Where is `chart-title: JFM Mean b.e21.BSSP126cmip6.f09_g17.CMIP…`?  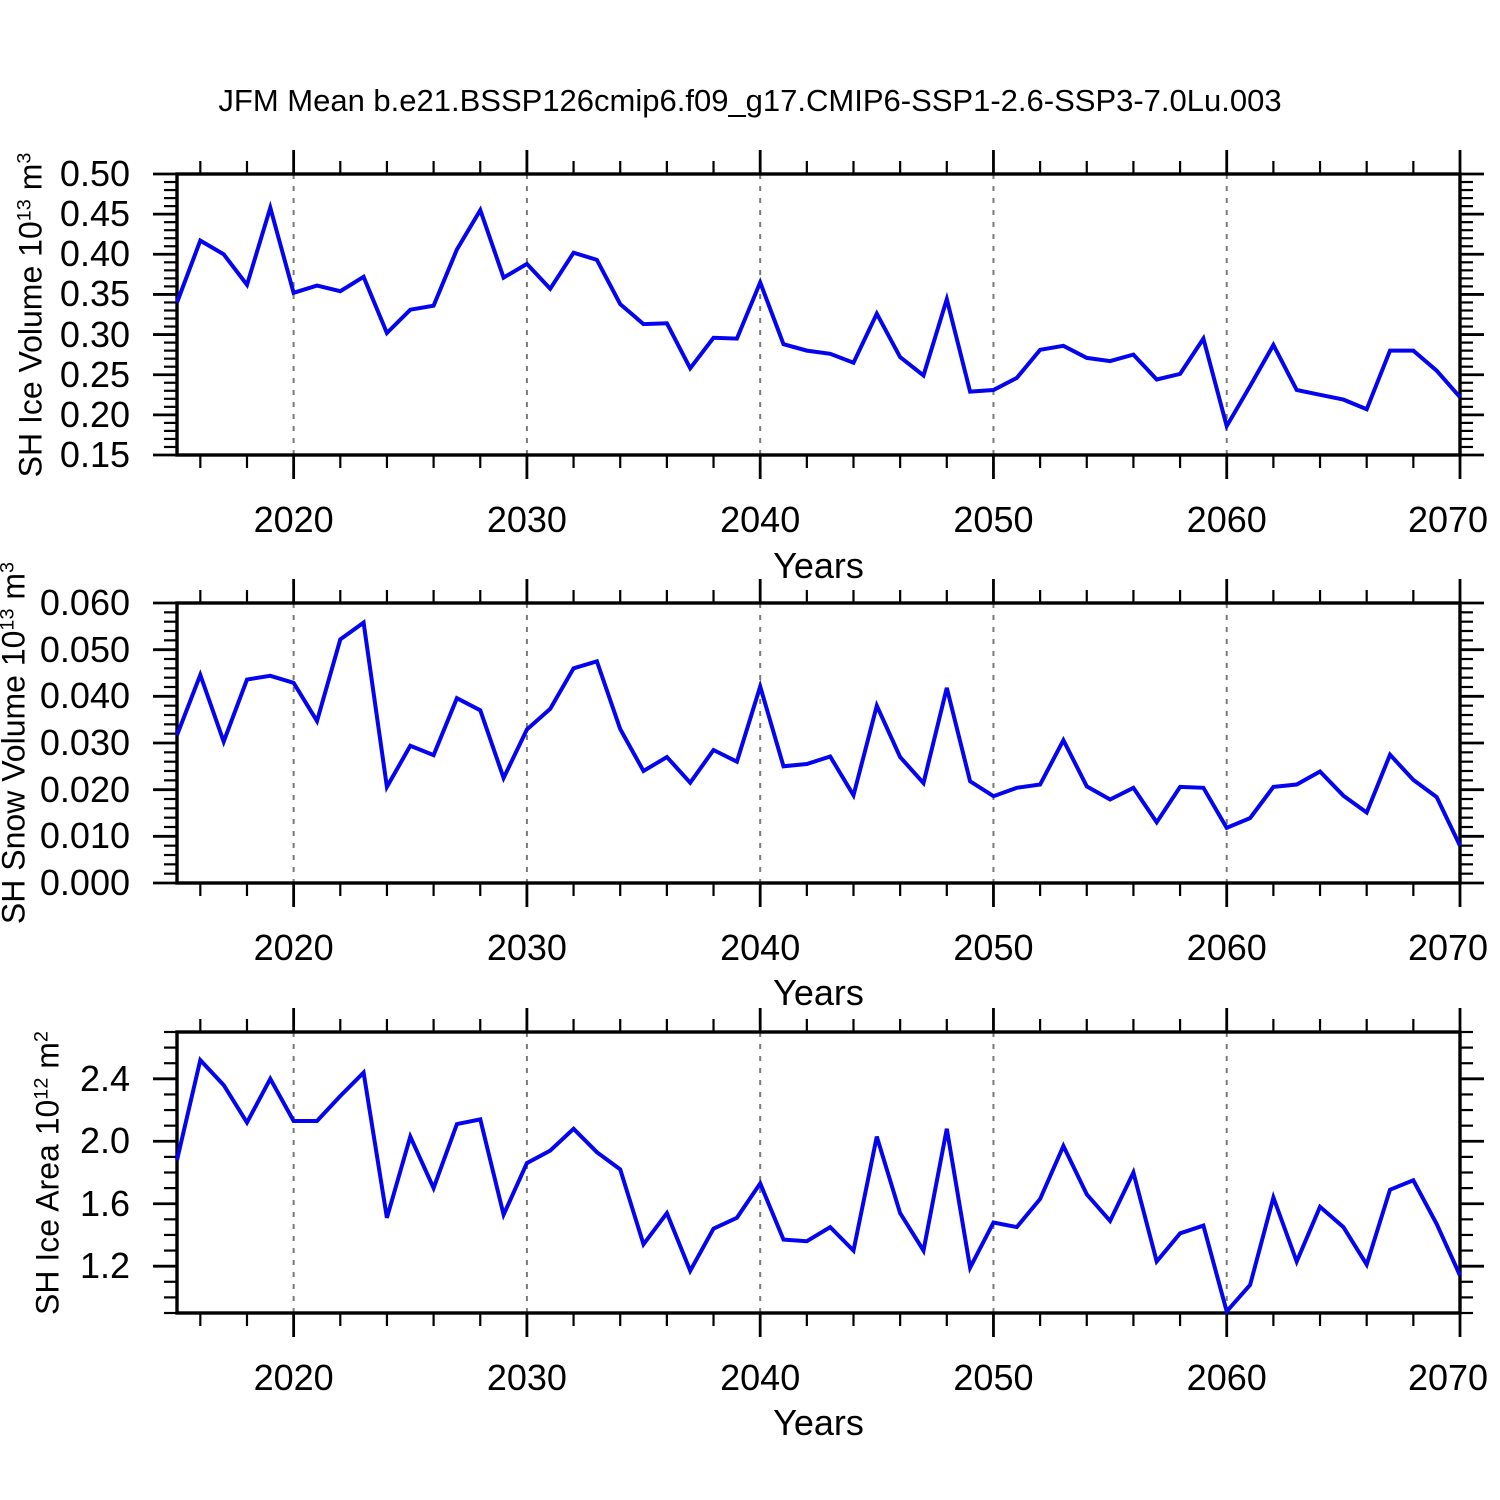
chart-title: JFM Mean b.e21.BSSP126cmip6.f09_g17.CMIP… is located at coordinates (750, 100).